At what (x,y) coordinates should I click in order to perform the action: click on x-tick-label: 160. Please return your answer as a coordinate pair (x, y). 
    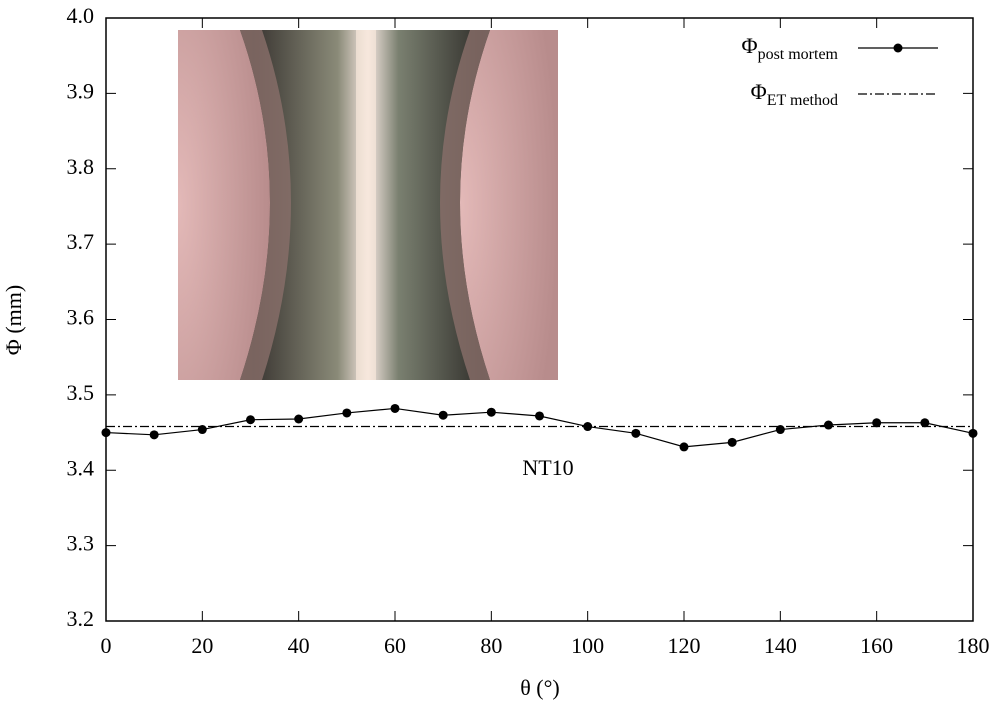
    Looking at the image, I should click on (876, 645).